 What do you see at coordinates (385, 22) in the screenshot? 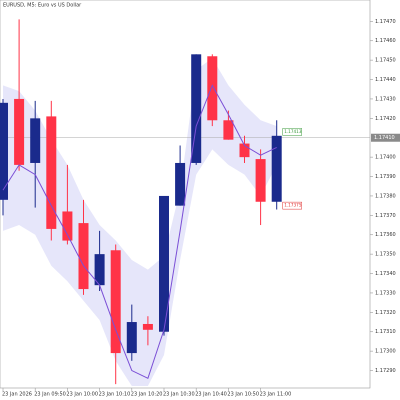
I see `y-tick-label: 1.17470` at bounding box center [385, 22].